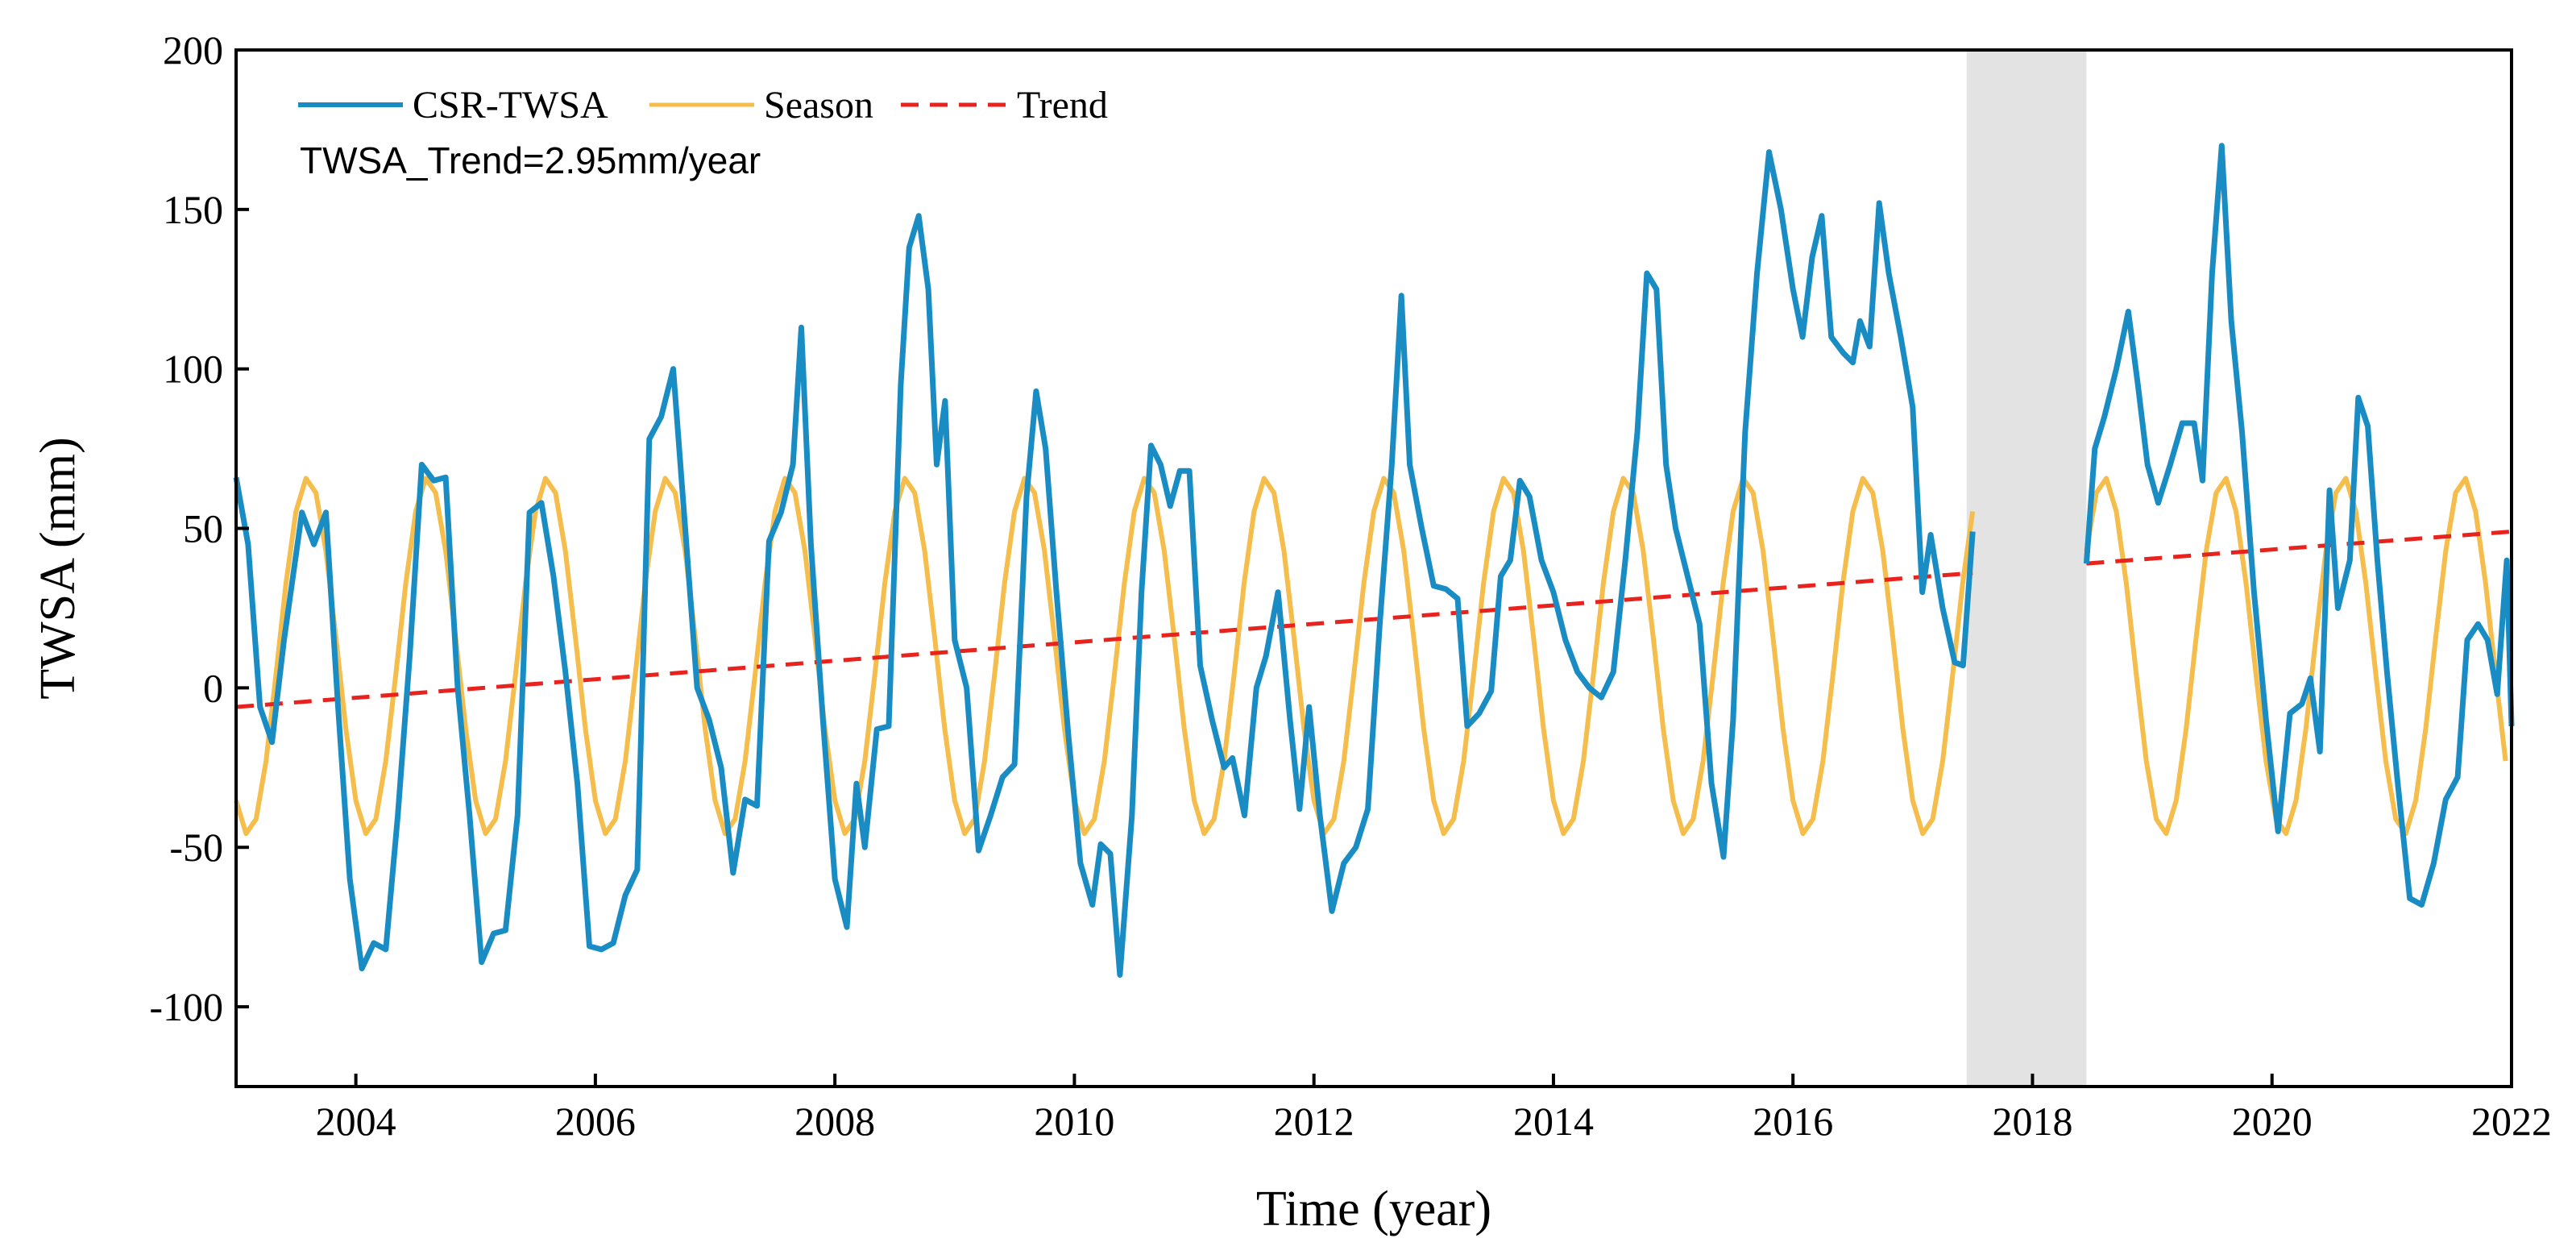 The height and width of the screenshot is (1255, 2576). I want to click on y-tick-label: -100, so click(186, 1007).